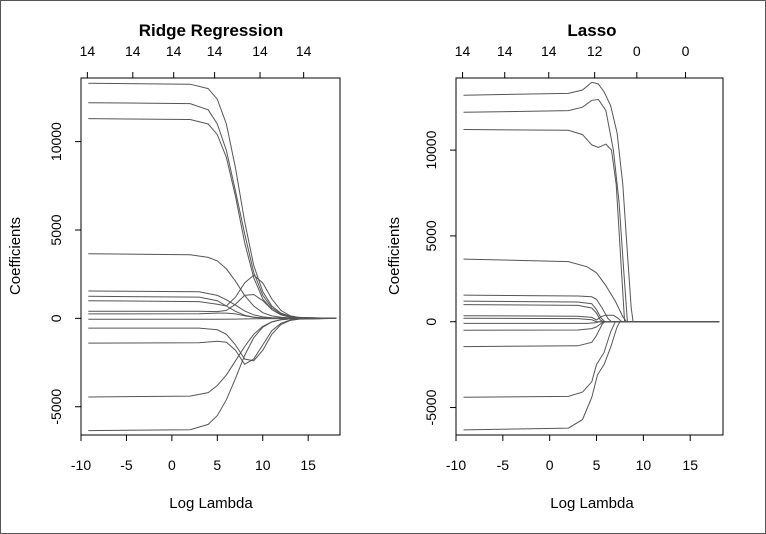  I want to click on ridge-x-tick-label: -10, so click(81, 465).